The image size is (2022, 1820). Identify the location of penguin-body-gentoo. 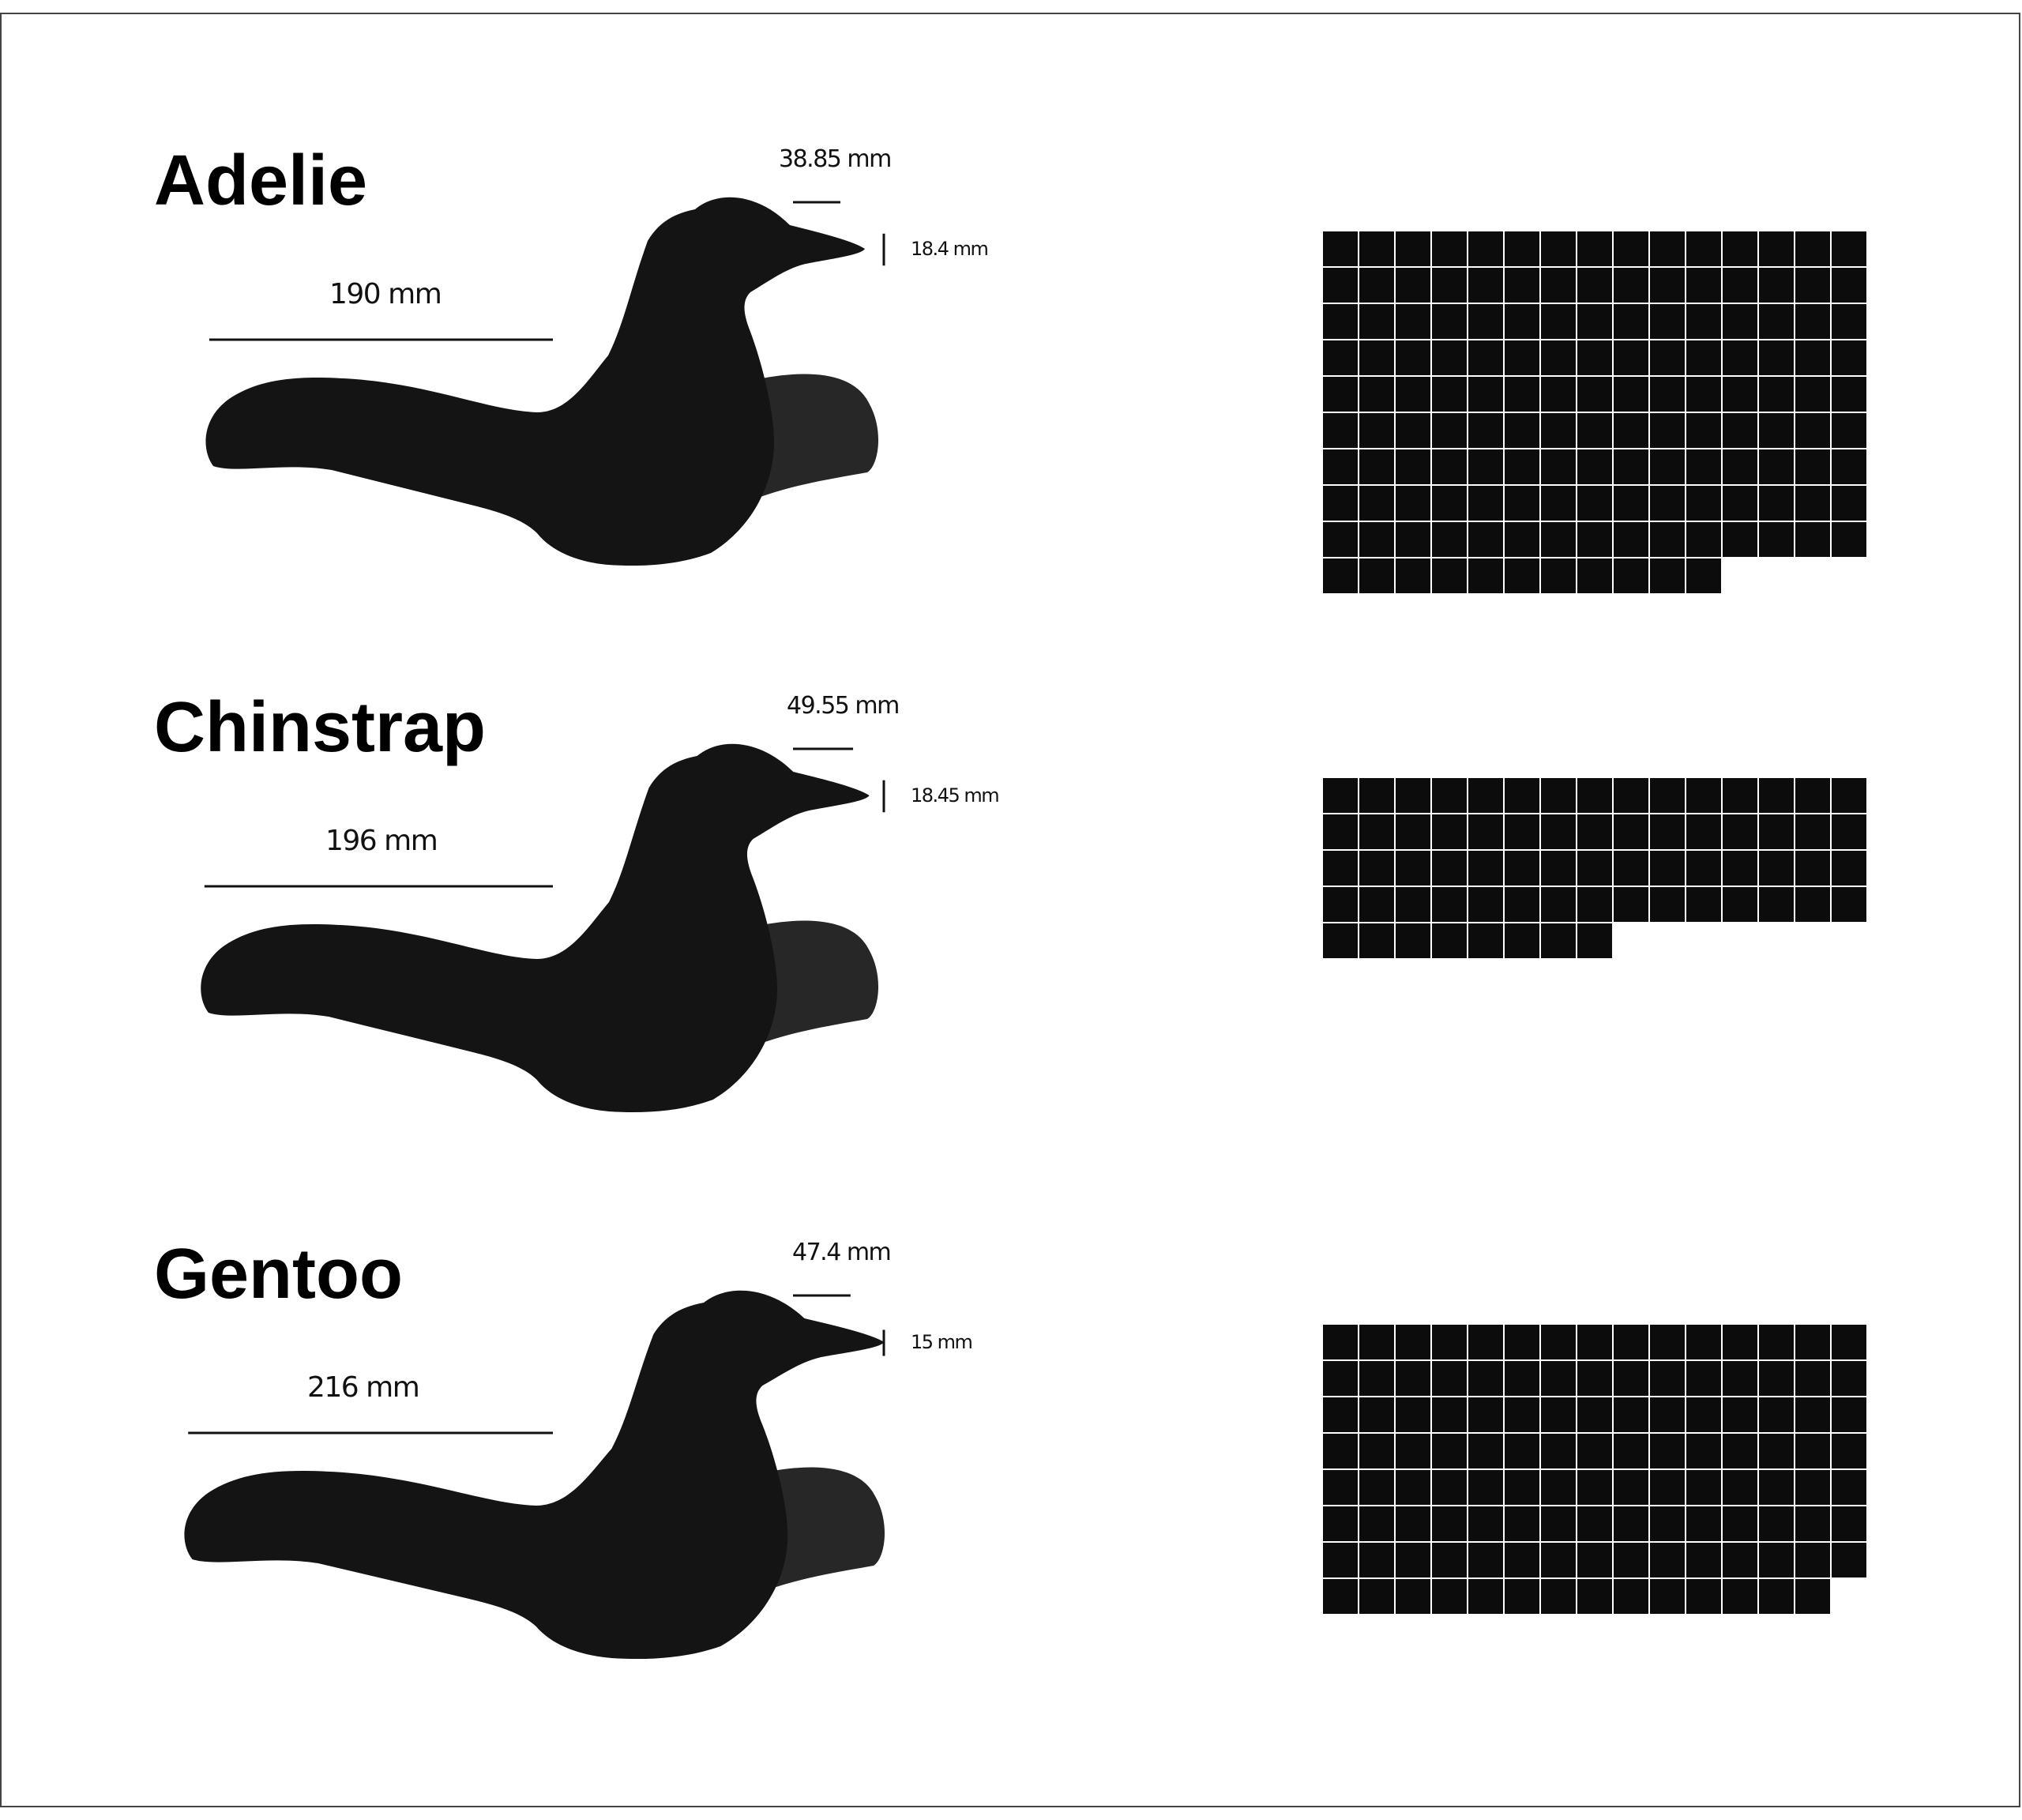
(534, 1475).